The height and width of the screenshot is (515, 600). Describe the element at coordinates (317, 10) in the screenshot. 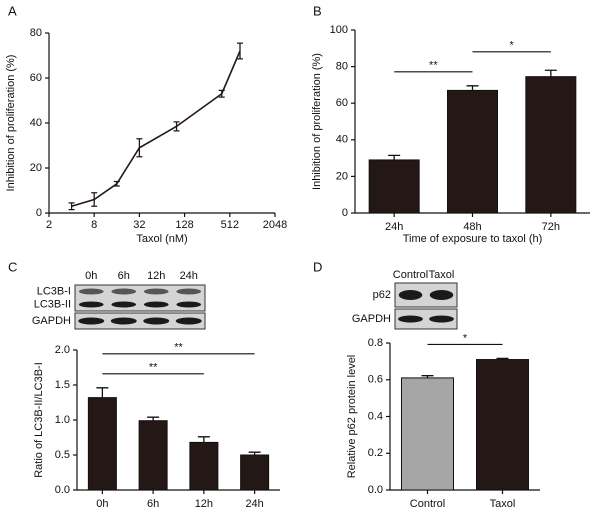

I see `panel-label: B` at that location.